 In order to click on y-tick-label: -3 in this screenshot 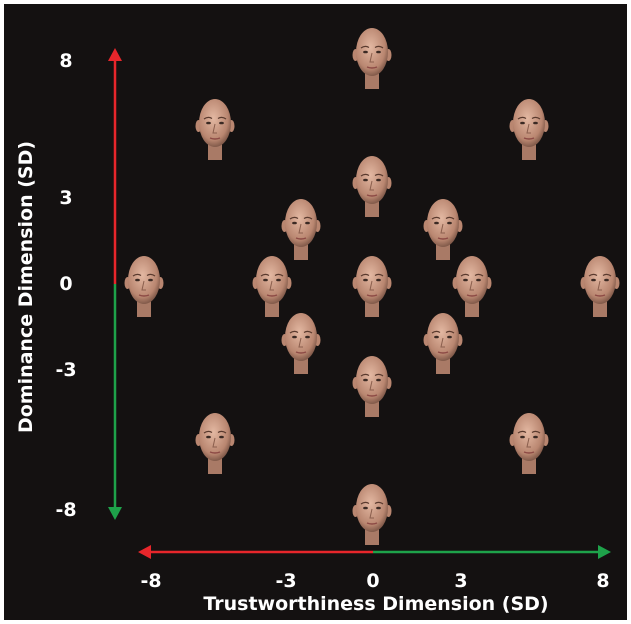, I will do `click(66, 370)`.